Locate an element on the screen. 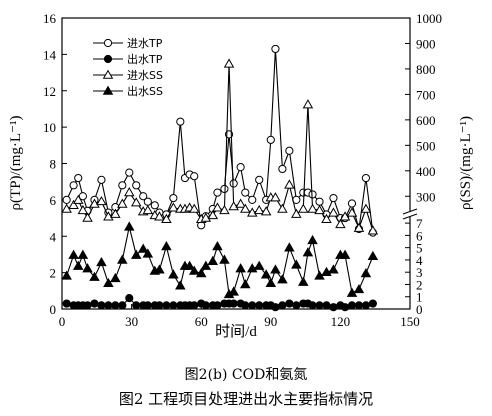 The width and height of the screenshot is (492, 416). right-y-tick-label: 700 is located at coordinates (426, 94).